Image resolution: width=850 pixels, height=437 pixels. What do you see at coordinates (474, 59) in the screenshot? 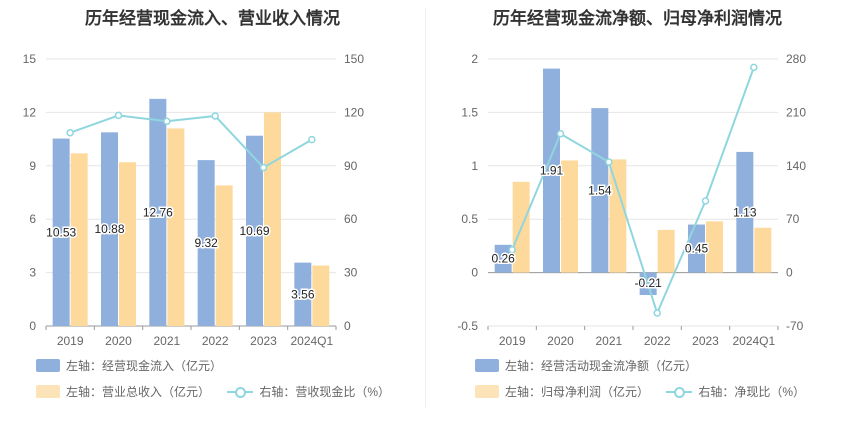
I see `y-tick-label-left: 2` at bounding box center [474, 59].